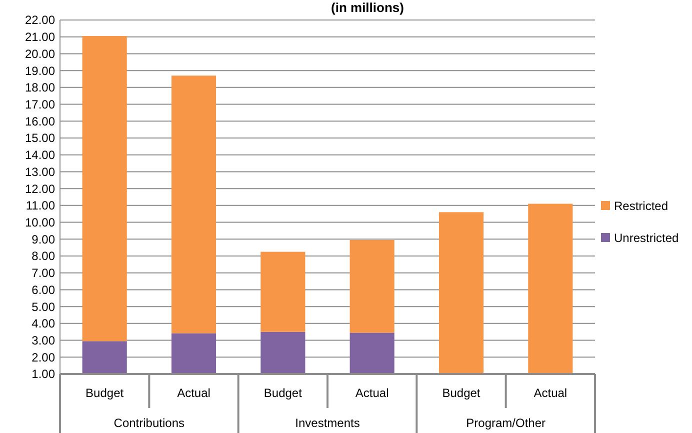  What do you see at coordinates (44, 273) in the screenshot?
I see `y-tick-label: 7.00` at bounding box center [44, 273].